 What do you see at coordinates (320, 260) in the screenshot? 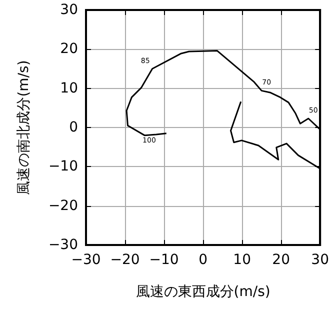
I see `x-tick-label: 30` at bounding box center [320, 260].